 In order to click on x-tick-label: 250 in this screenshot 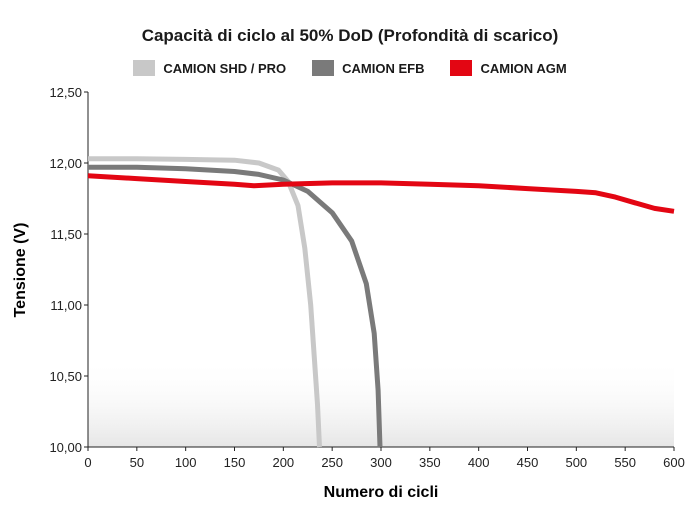, I will do `click(332, 462)`.